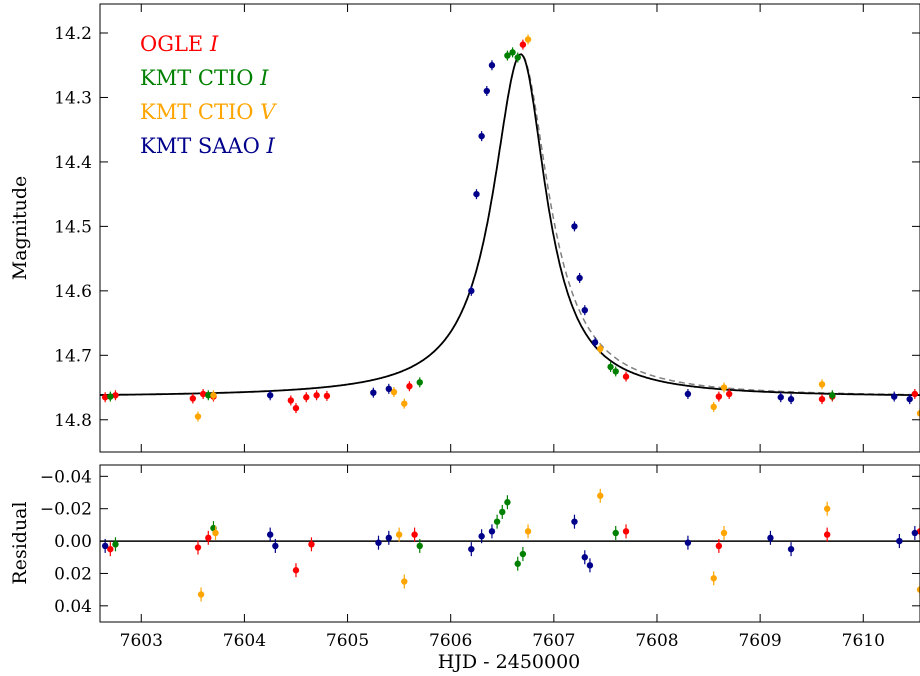  Describe the element at coordinates (450, 641) in the screenshot. I see `x-tick-label: 7606` at that location.